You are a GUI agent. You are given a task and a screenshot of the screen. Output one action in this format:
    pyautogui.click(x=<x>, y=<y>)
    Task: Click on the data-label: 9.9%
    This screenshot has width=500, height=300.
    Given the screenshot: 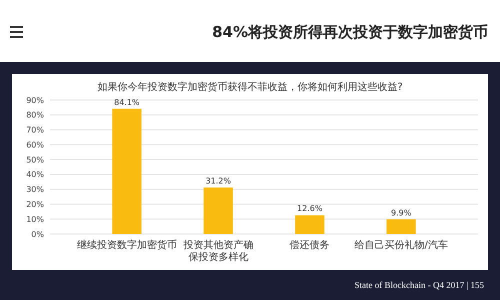 What is the action you would take?
    pyautogui.click(x=401, y=213)
    